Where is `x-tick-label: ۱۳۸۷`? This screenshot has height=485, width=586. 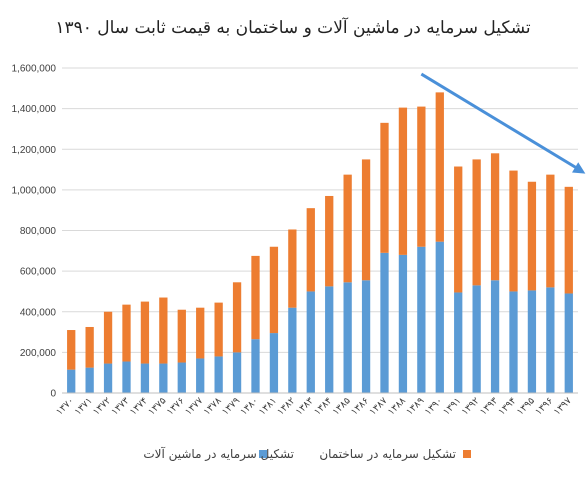 x-tick-label: ۱۳۸۷ is located at coordinates (378, 406).